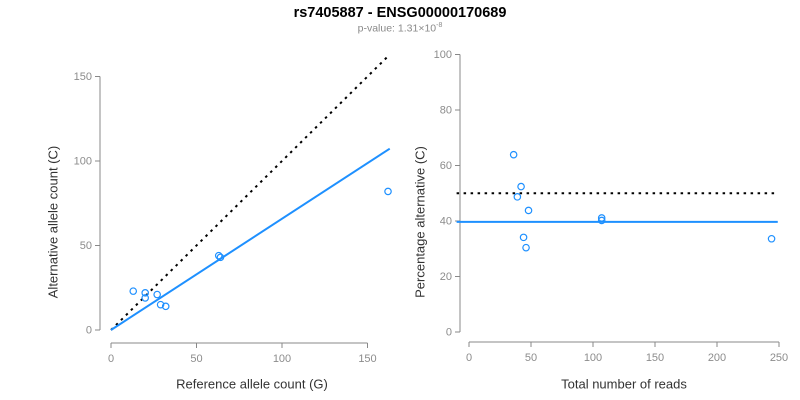 This screenshot has width=800, height=400. Describe the element at coordinates (400, 13) in the screenshot. I see `plot-title: rs7405887 - ENSG00000170689` at that location.